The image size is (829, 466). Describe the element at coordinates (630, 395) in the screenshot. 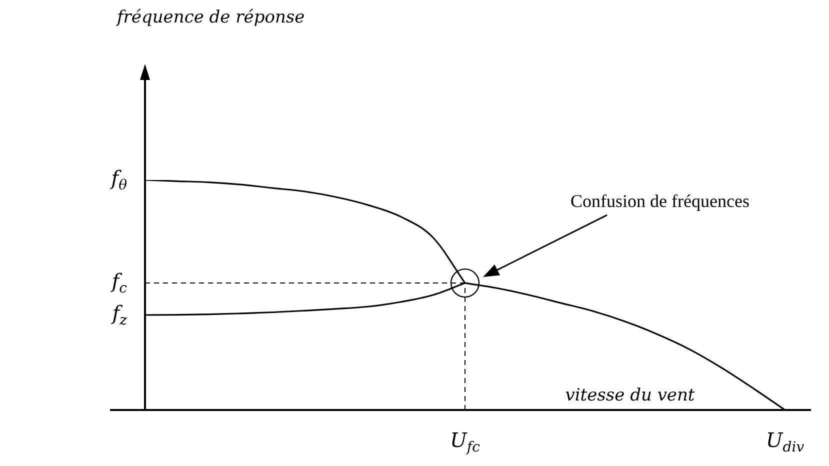

I see `x-axis-title: vitesse du vent` at that location.